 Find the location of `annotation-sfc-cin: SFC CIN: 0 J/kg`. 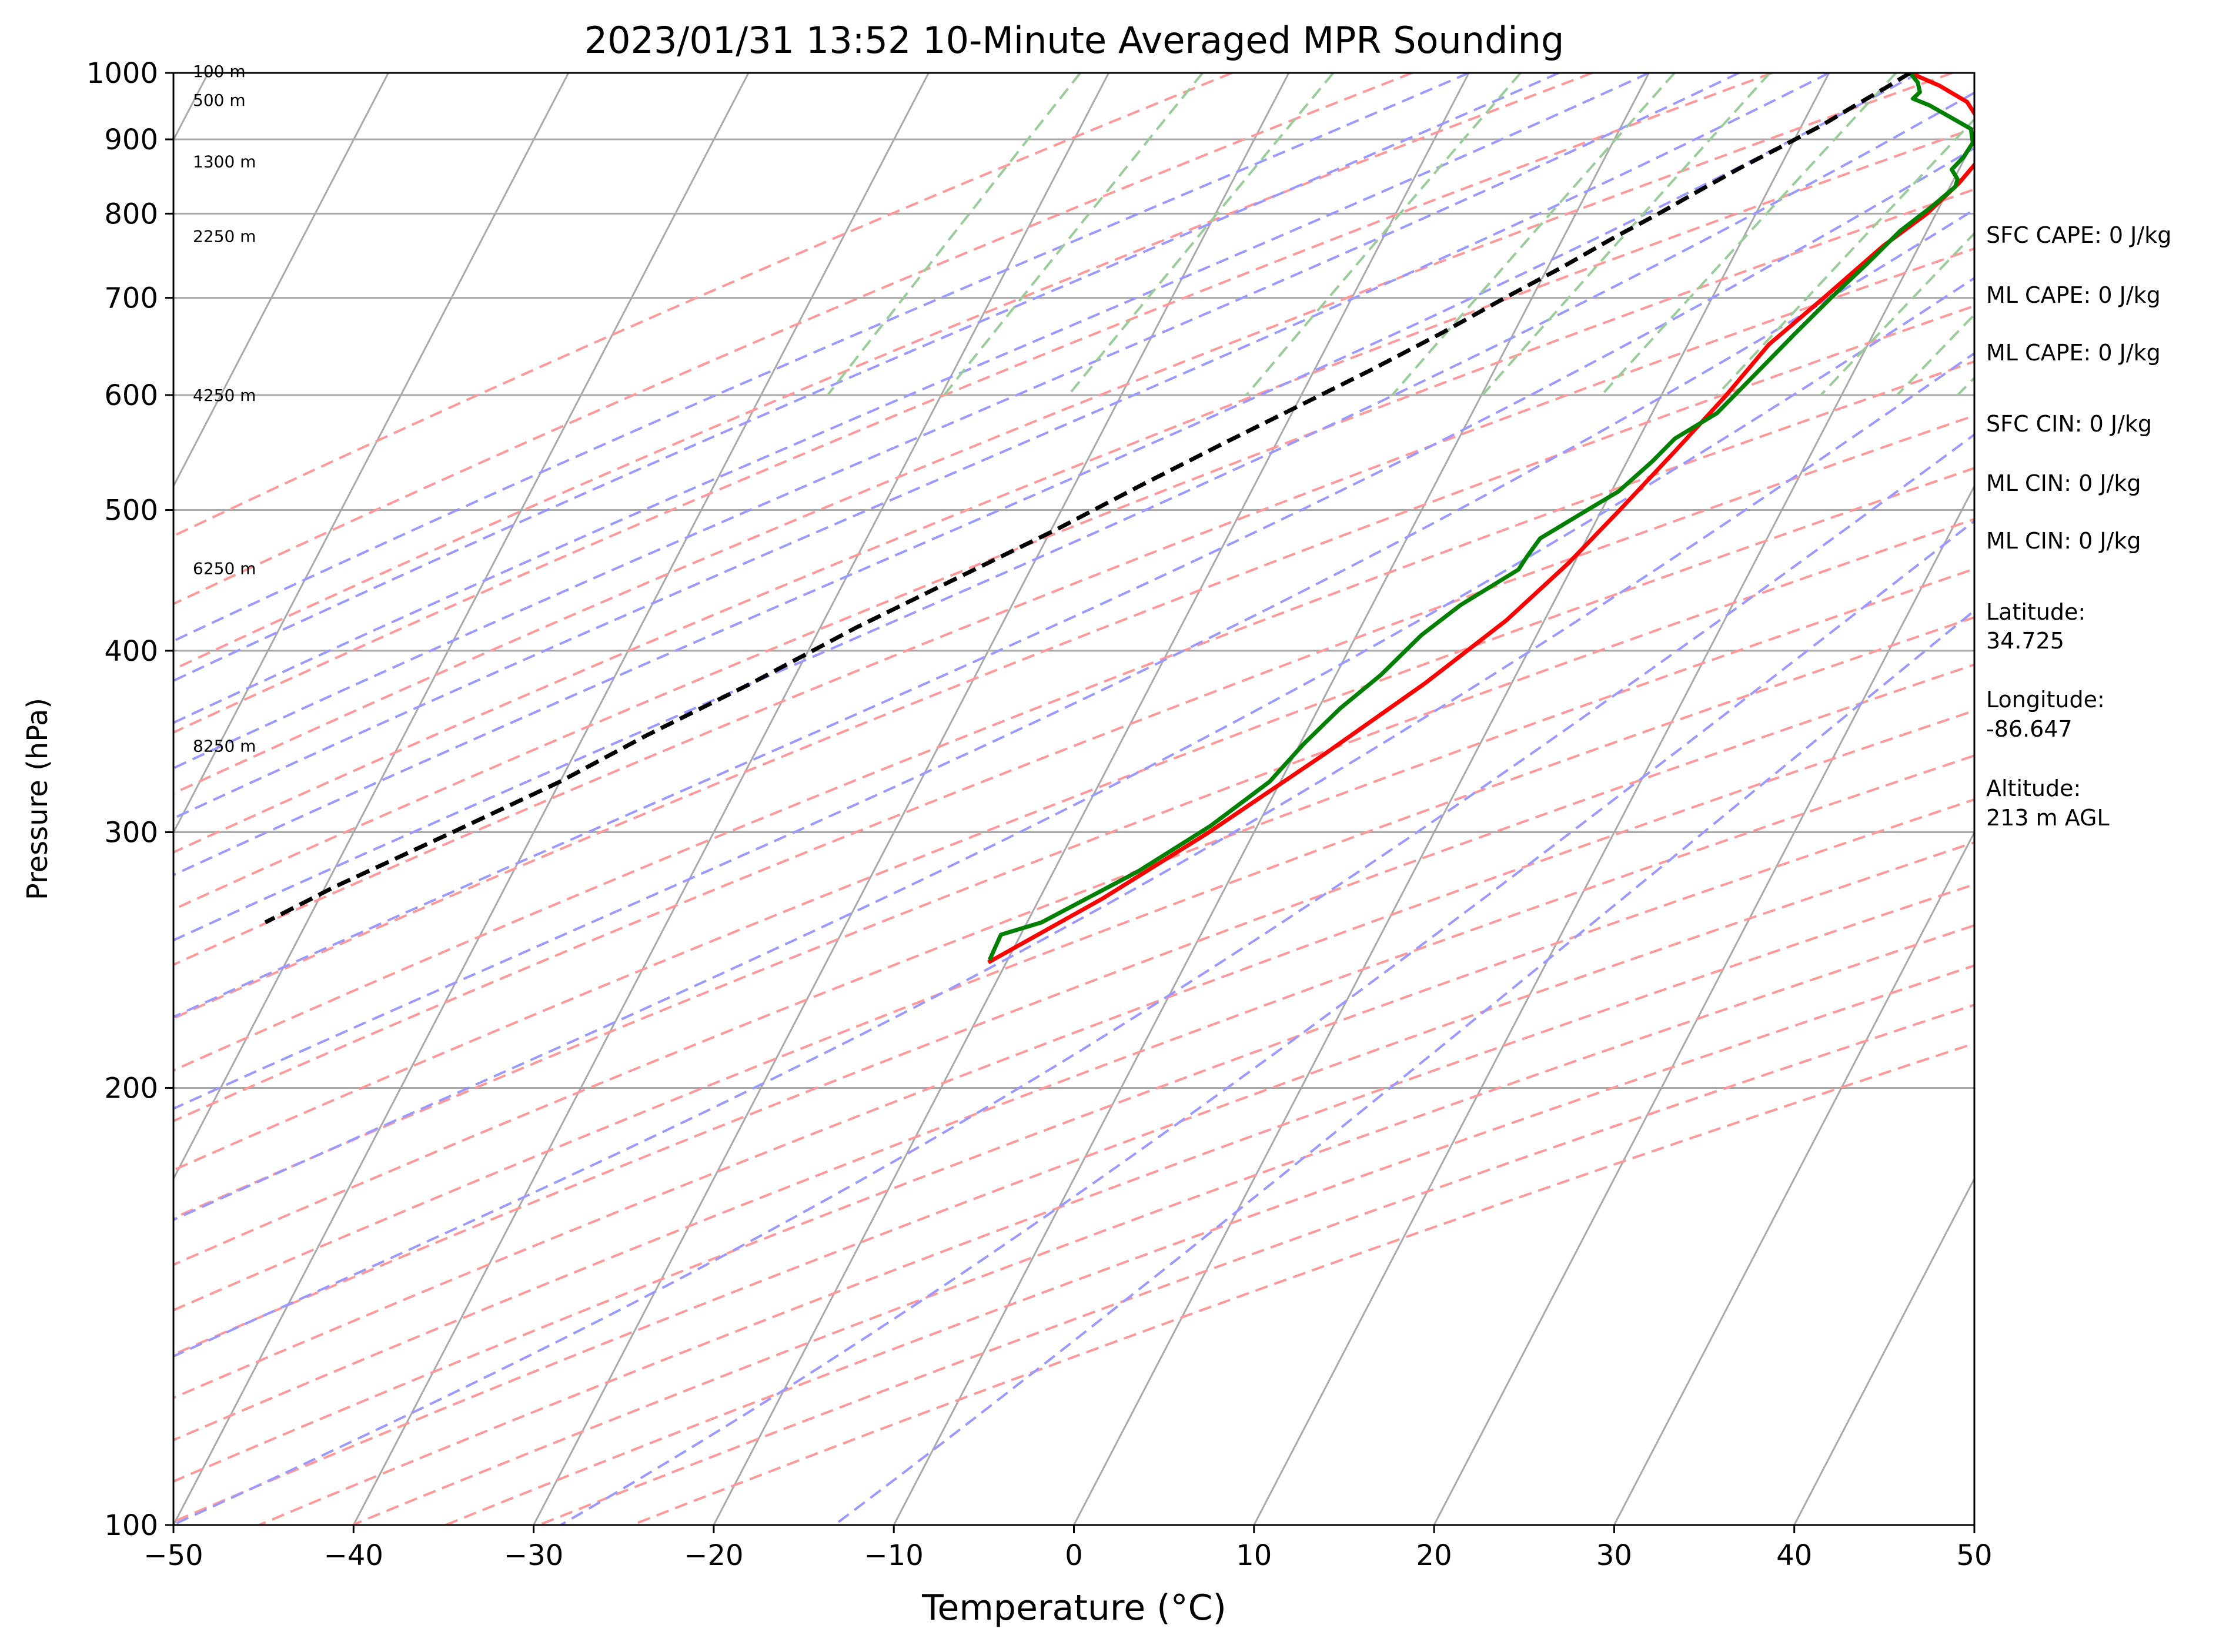

annotation-sfc-cin: SFC CIN: 0 J/kg is located at coordinates (2069, 424).